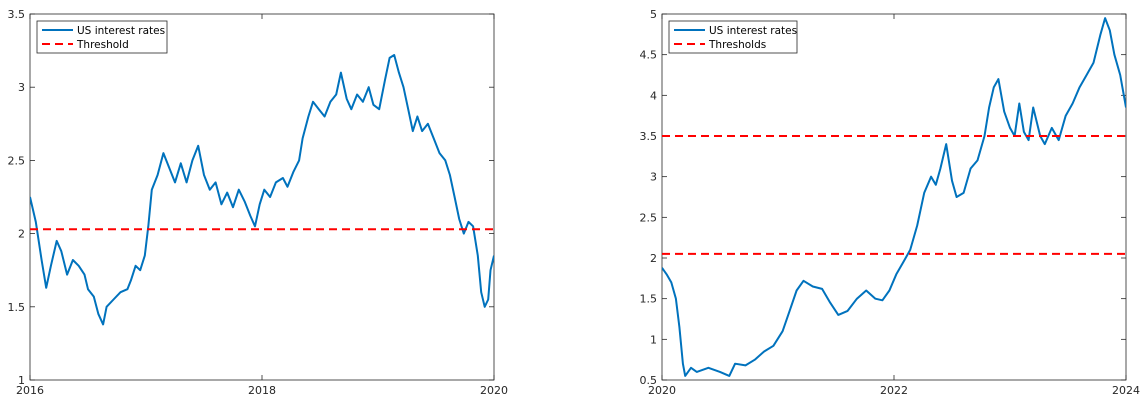 The image size is (1140, 398). I want to click on x-tick-label: 2024, so click(1126, 390).